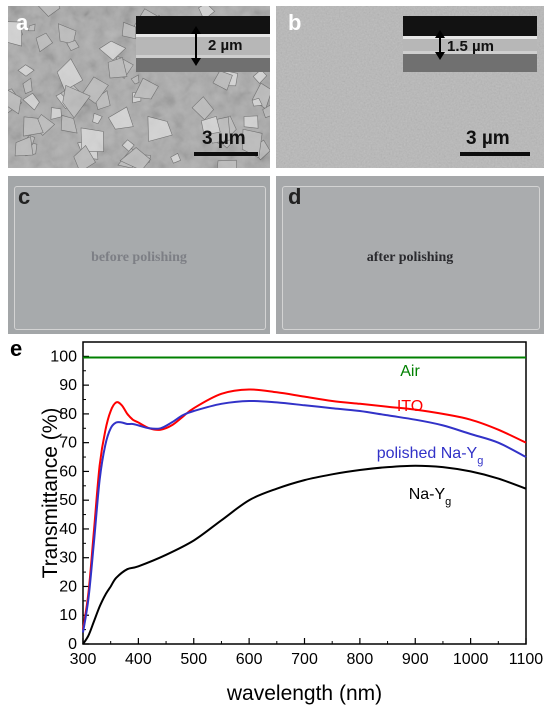 The width and height of the screenshot is (550, 707). Describe the element at coordinates (138, 659) in the screenshot. I see `x-tick-label: 400` at that location.